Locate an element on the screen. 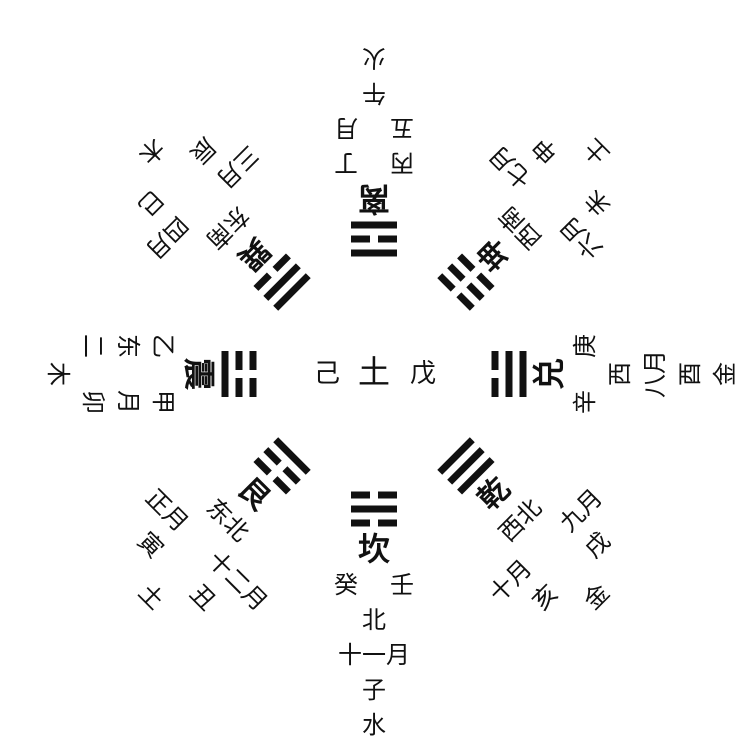 This screenshot has height=748, width=748. trigram-name-kan: 坎 is located at coordinates (374, 549).